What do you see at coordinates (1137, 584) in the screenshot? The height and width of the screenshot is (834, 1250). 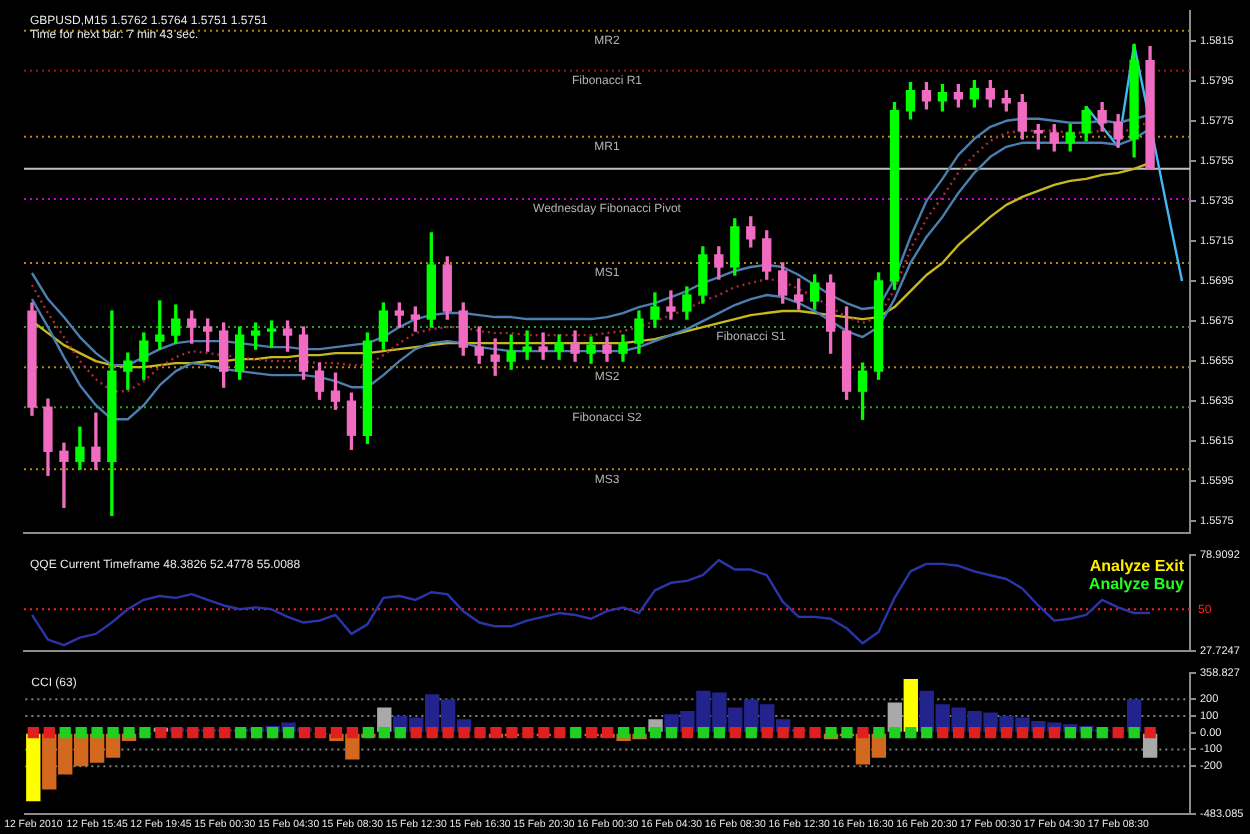 I see `annotation: Analyze Buy` at bounding box center [1137, 584].